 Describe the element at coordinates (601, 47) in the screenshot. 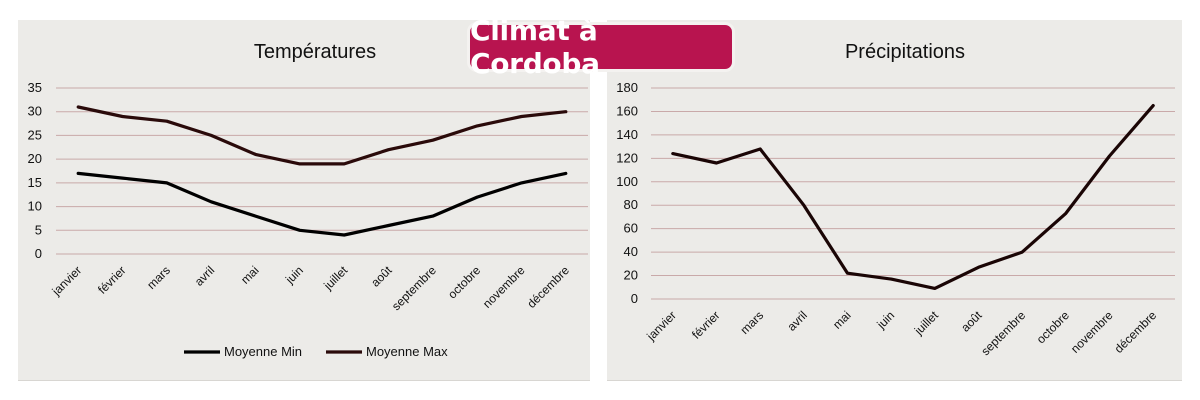

I see `page-title-badge: Climat à Cordoba` at that location.